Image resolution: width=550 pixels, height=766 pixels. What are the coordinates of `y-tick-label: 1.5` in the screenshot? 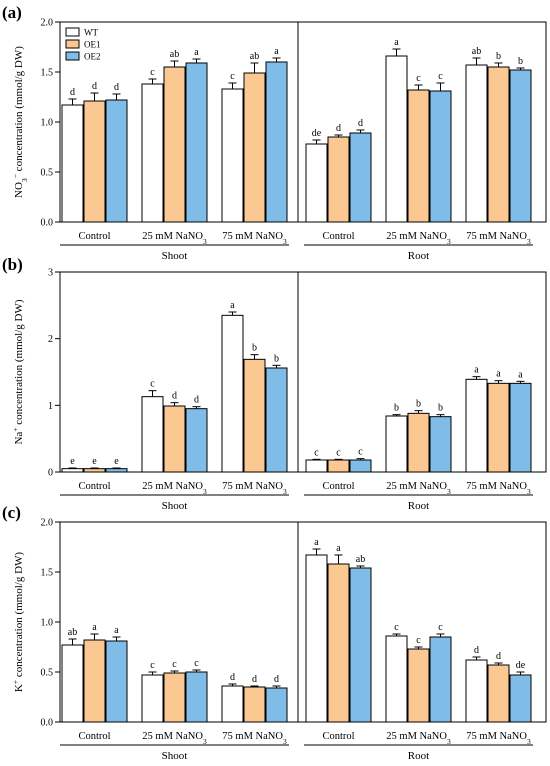 It's located at (47, 573).